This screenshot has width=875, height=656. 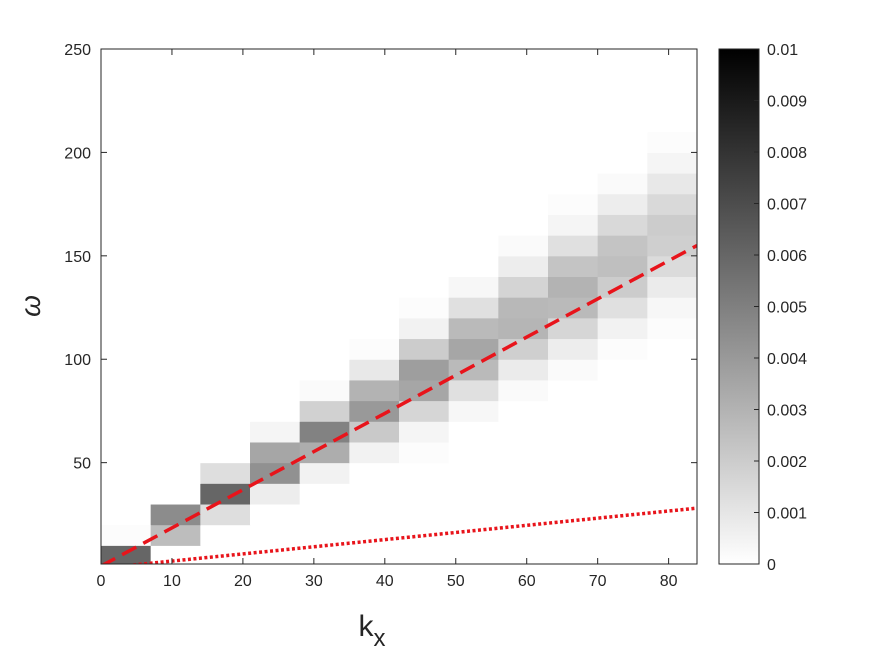 I want to click on colorbar-tick-label: 0.01, so click(x=782, y=50).